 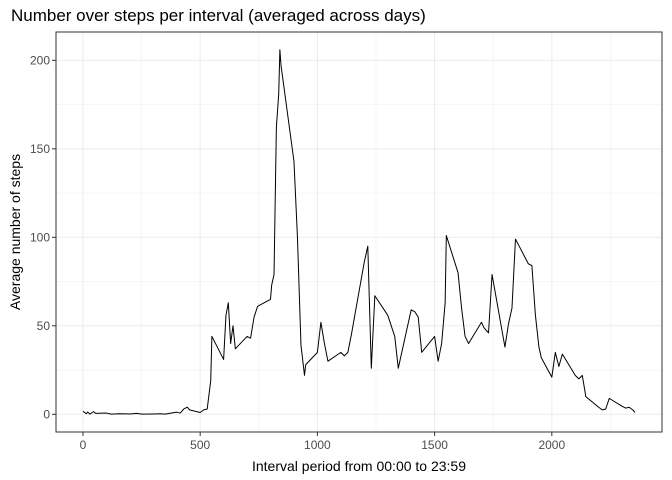 I want to click on y-tick-label: 0, so click(x=46, y=414).